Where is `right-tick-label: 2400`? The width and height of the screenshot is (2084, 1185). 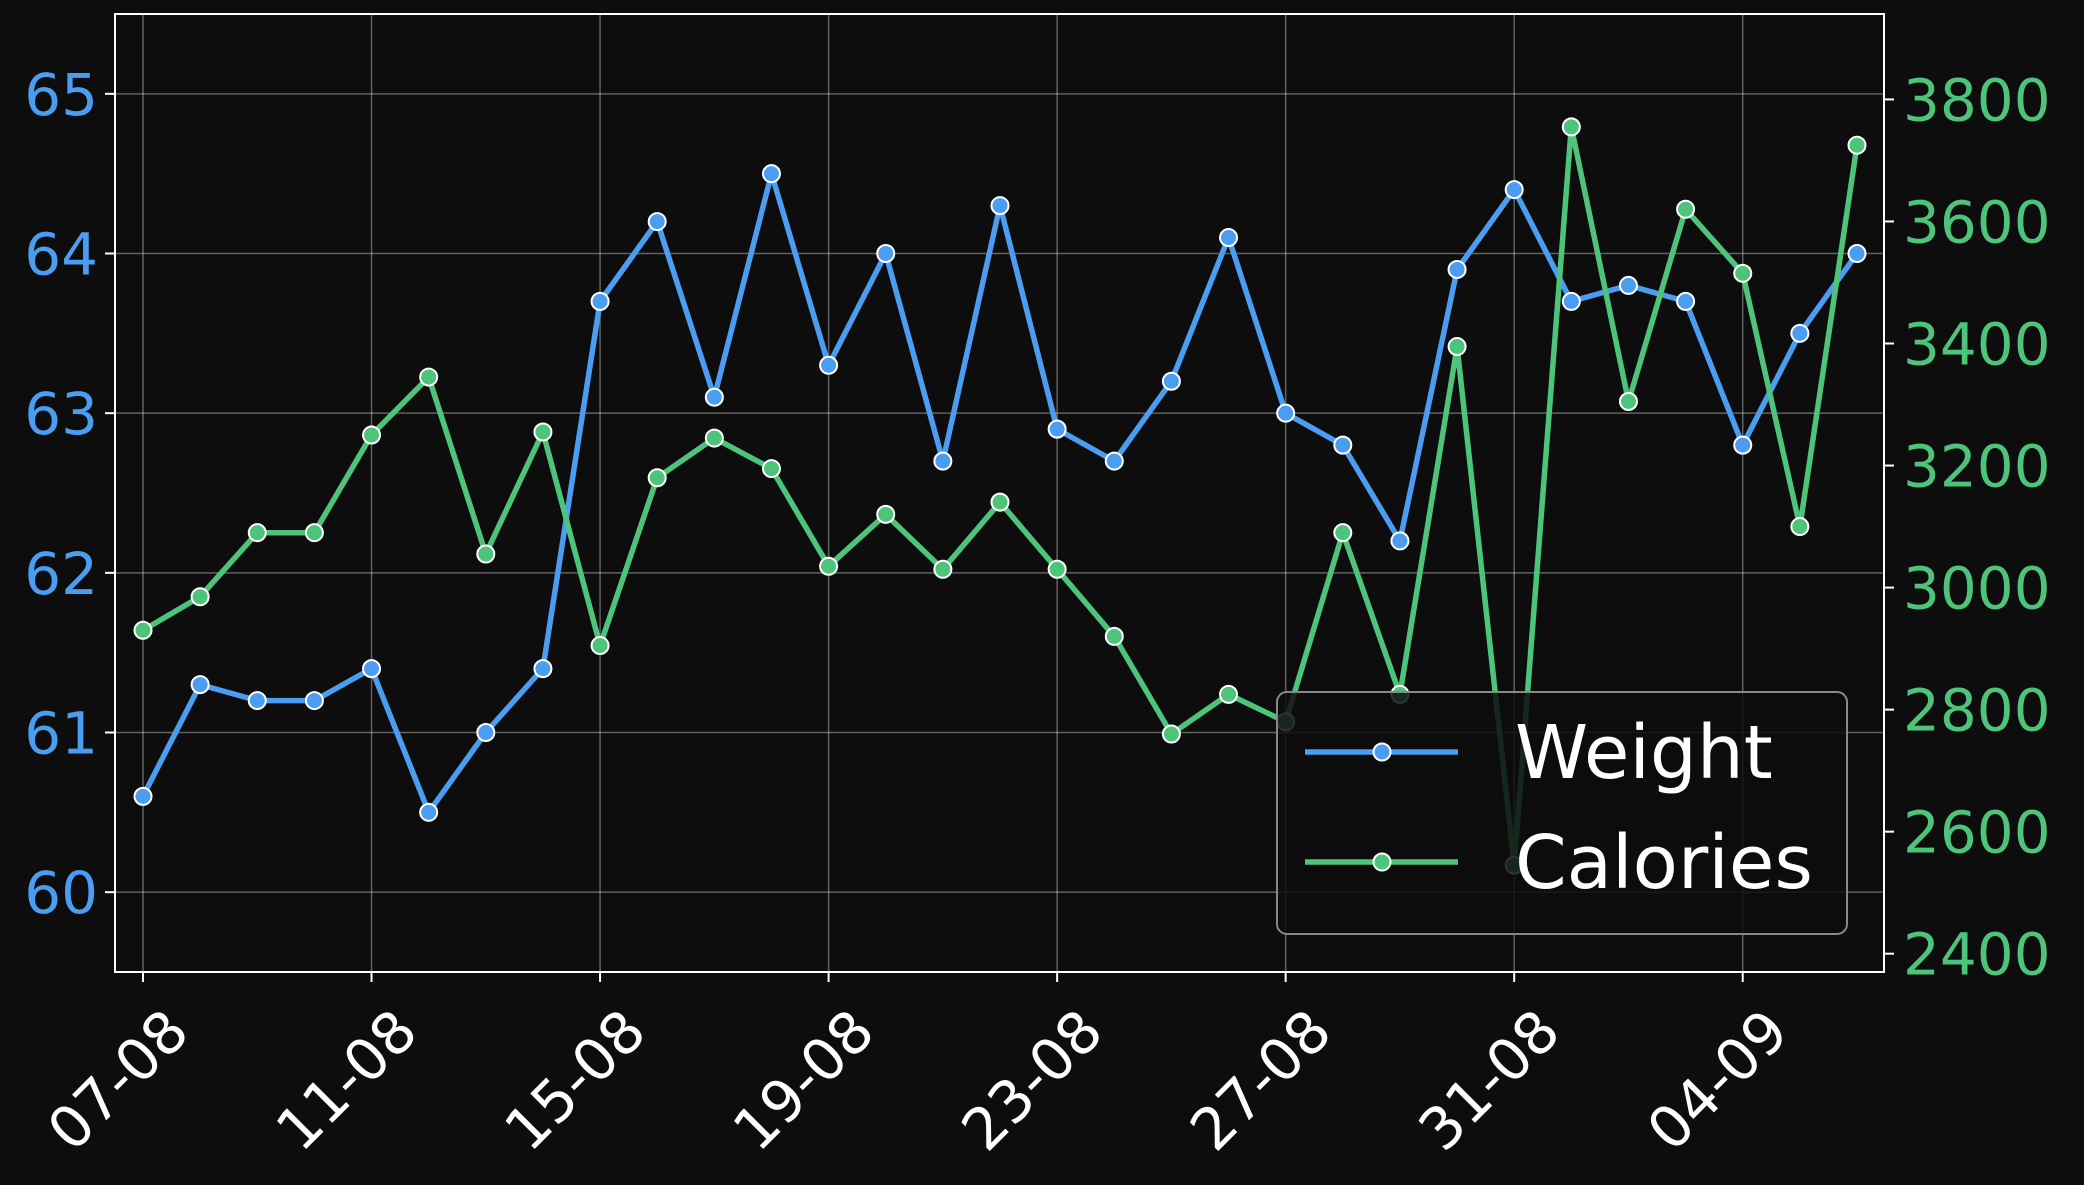
right-tick-label: 2400 is located at coordinates (1977, 955).